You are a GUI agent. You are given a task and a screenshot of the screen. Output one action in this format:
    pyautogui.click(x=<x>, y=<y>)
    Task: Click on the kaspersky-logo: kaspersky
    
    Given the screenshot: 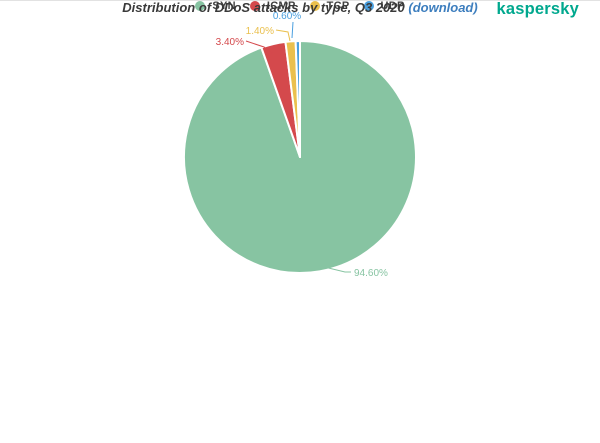 What is the action you would take?
    pyautogui.click(x=537, y=9)
    